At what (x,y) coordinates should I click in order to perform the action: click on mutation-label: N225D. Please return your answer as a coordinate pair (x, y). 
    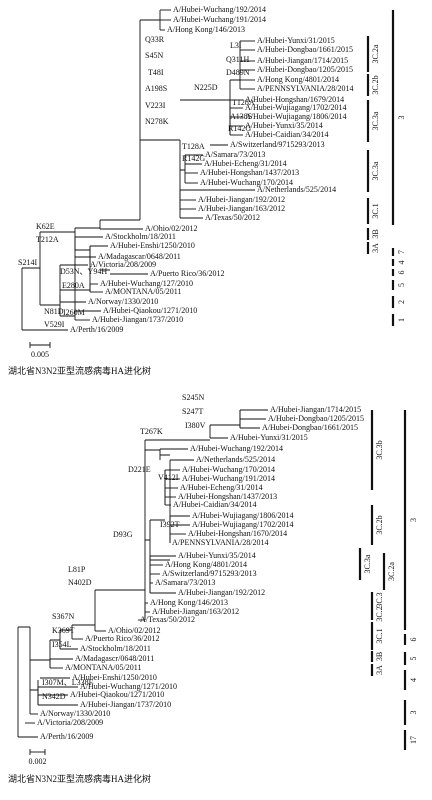
    Looking at the image, I should click on (206, 87).